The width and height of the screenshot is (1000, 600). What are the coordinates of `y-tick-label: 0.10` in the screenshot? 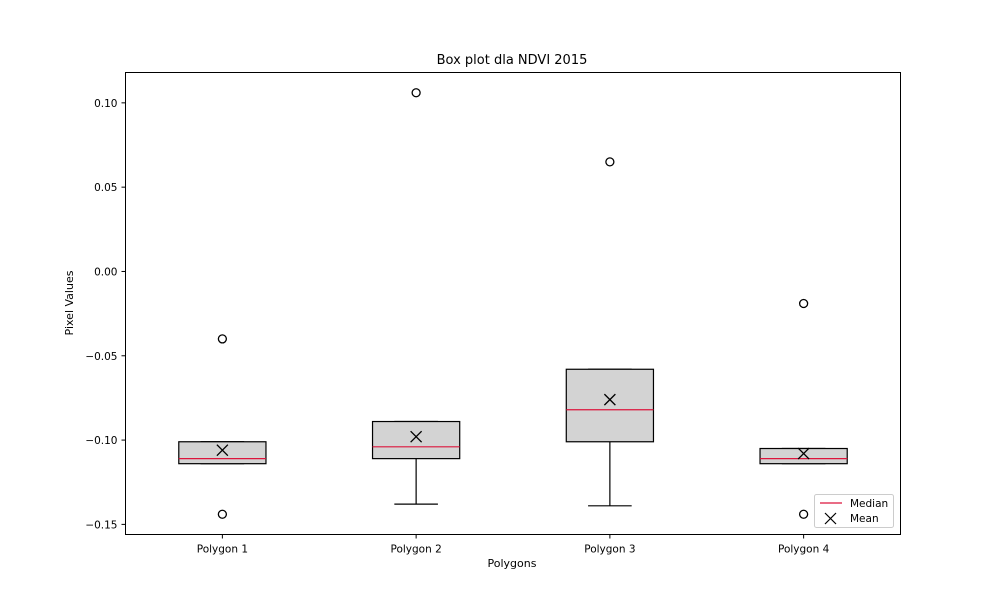 It's located at (105, 104).